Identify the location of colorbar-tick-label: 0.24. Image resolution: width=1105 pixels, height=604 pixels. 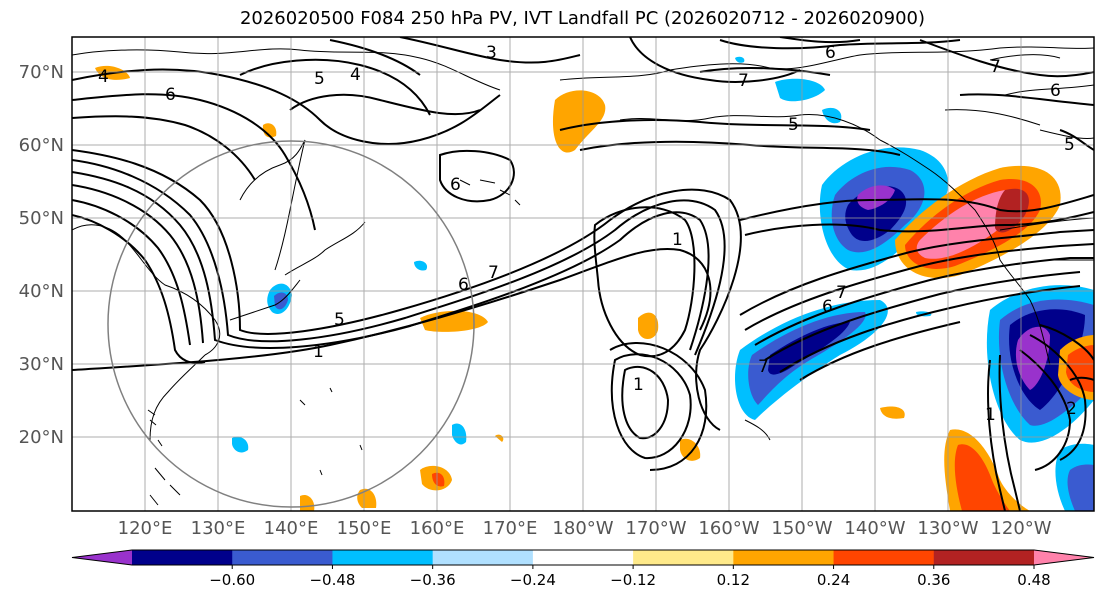
(833, 580).